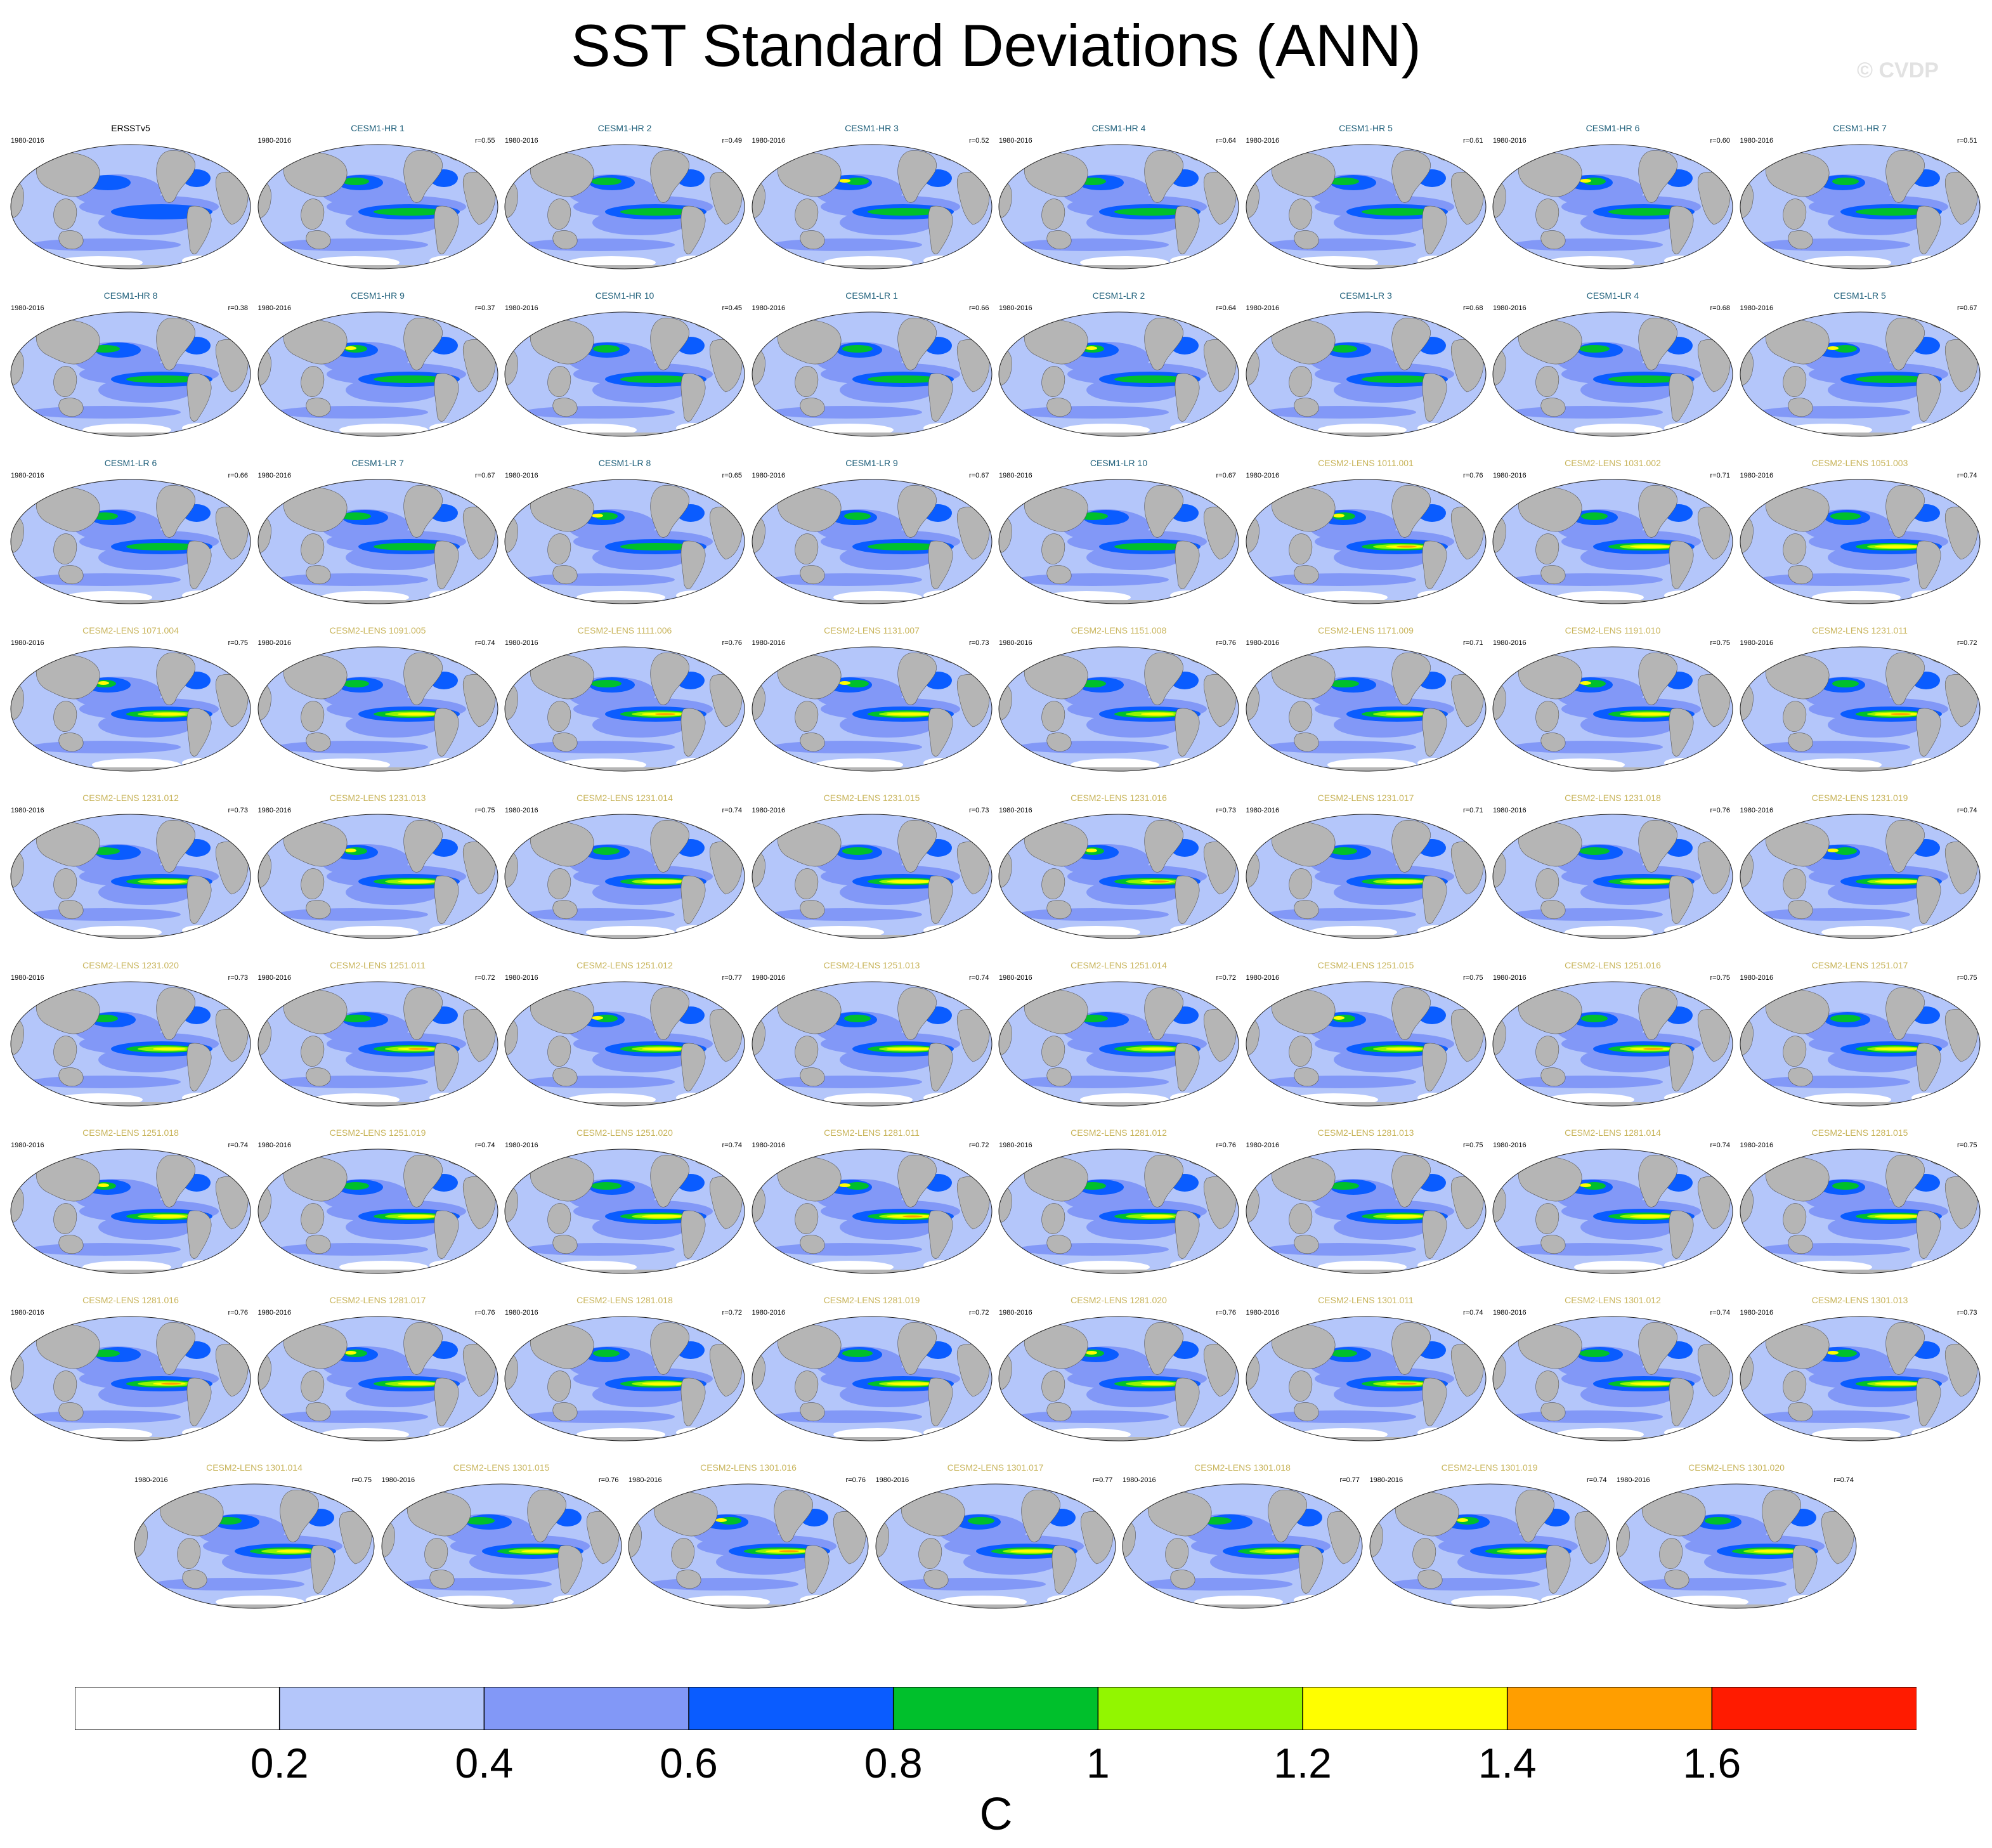  Describe the element at coordinates (872, 866) in the screenshot. I see `map-panel: 1980-2016 CESM2-LENS 1231.015 r=0.73` at that location.